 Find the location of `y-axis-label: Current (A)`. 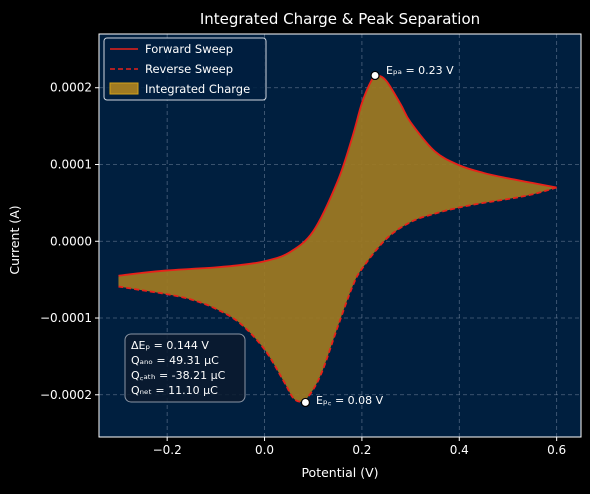

y-axis-label: Current (A) is located at coordinates (14, 239).